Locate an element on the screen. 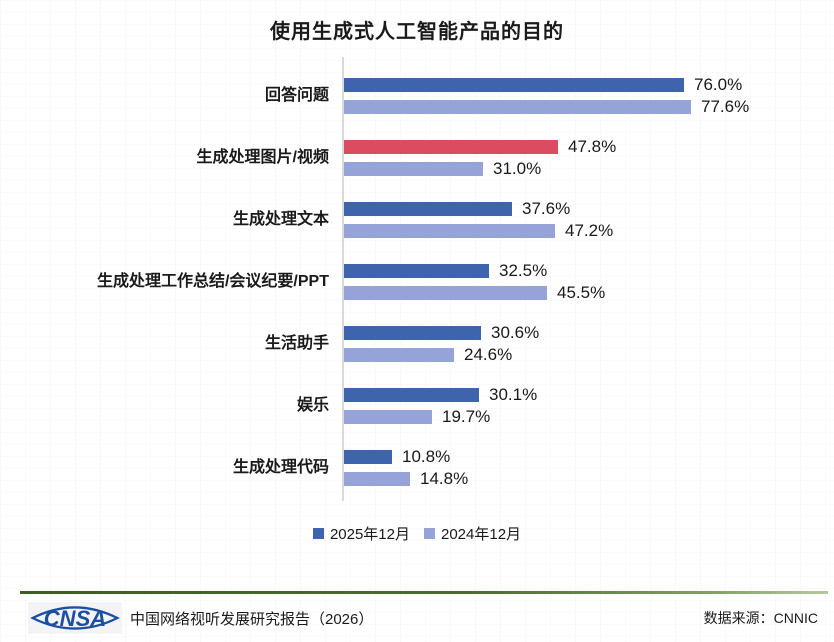 The image size is (834, 642). bar-row: 24.6% is located at coordinates (589, 354).